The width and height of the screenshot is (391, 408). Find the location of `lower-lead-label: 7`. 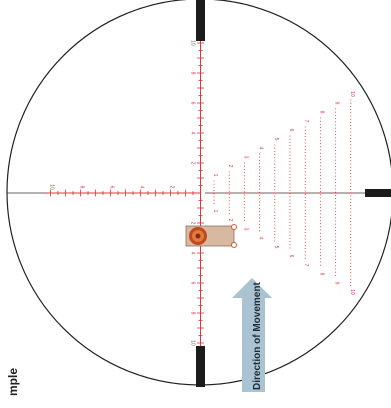

lower-lead-label: 7 is located at coordinates (306, 265).